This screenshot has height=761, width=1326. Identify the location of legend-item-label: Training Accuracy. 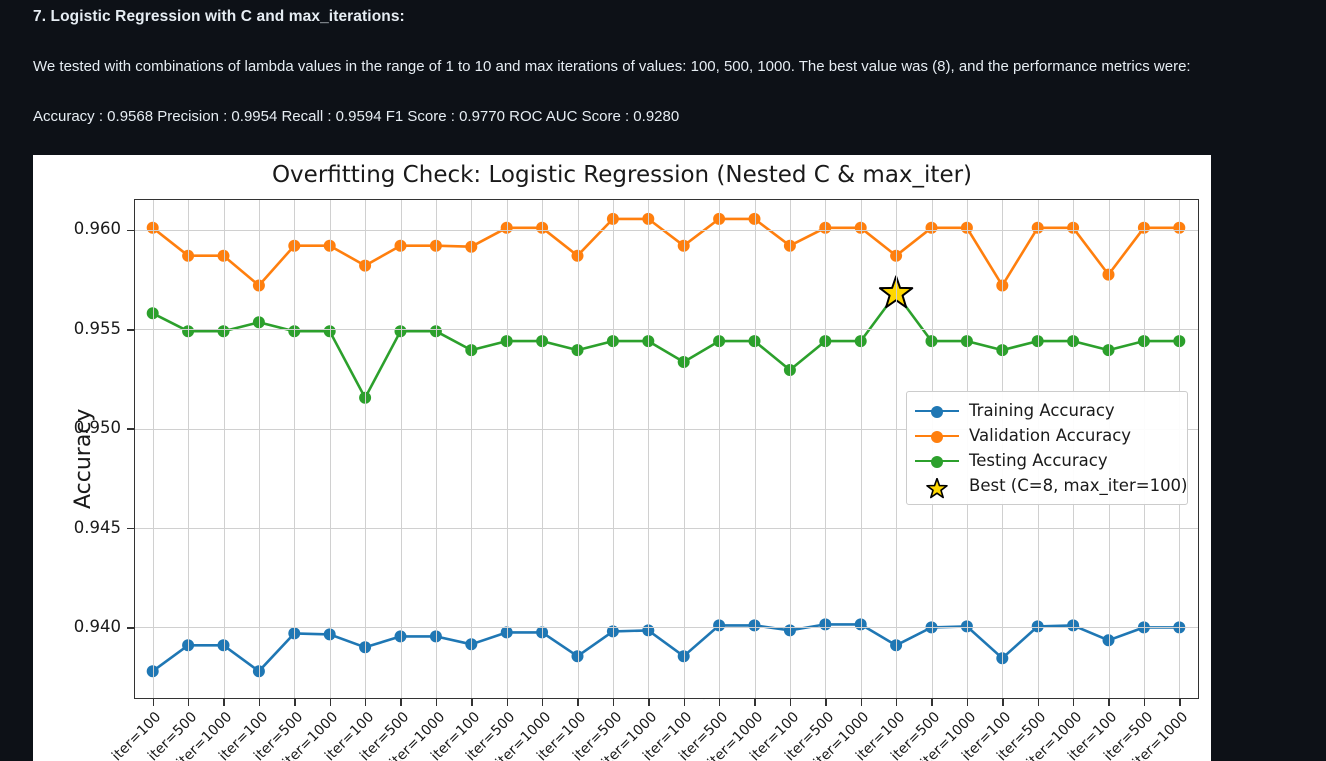
(1042, 410).